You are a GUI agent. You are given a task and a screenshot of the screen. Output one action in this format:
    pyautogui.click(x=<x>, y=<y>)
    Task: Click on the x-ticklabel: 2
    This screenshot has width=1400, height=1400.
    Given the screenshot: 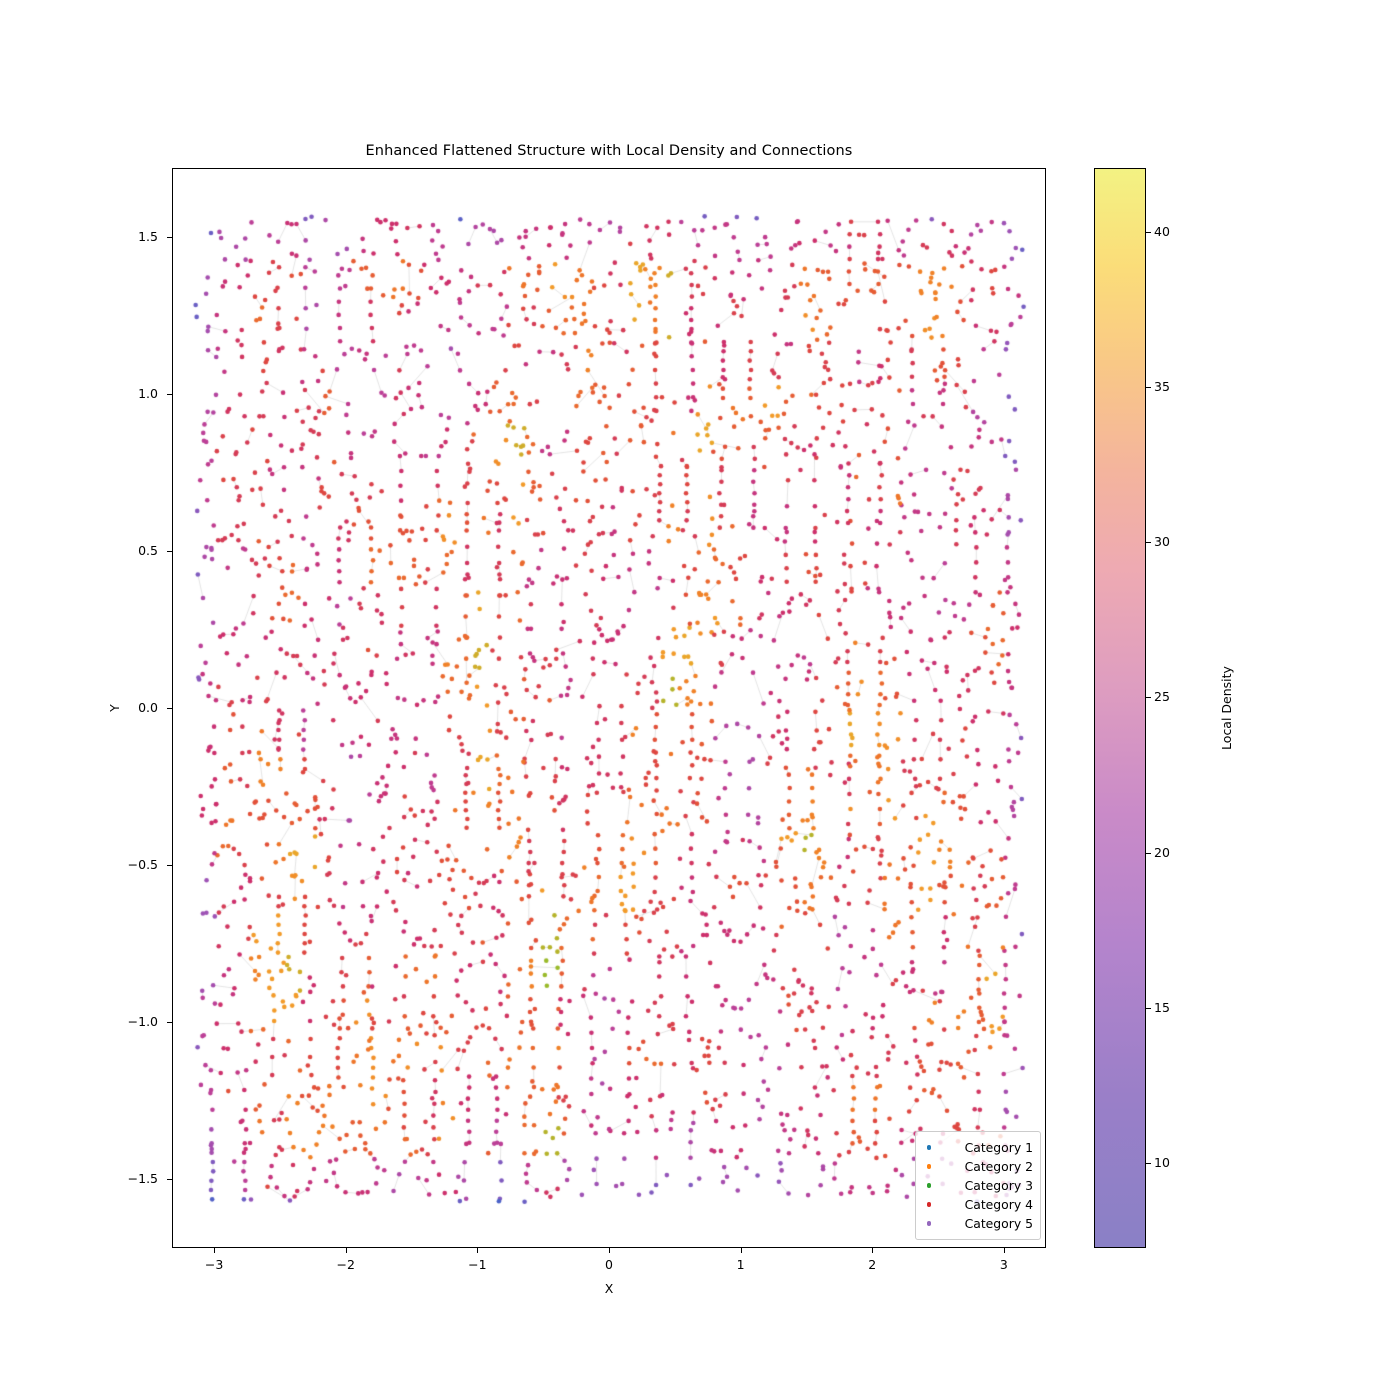 What is the action you would take?
    pyautogui.click(x=872, y=1264)
    